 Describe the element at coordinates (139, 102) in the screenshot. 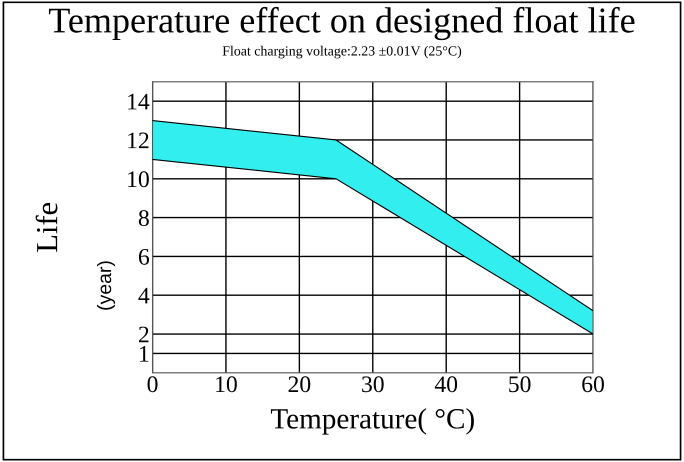

I see `y-tick-label: 14` at that location.